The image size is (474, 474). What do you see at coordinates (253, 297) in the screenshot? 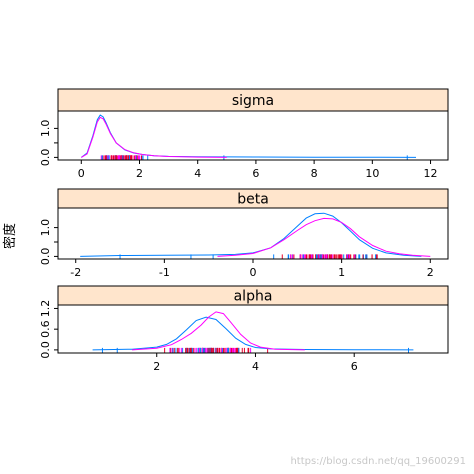
I see `strip-title-alpha: alpha` at bounding box center [253, 297].